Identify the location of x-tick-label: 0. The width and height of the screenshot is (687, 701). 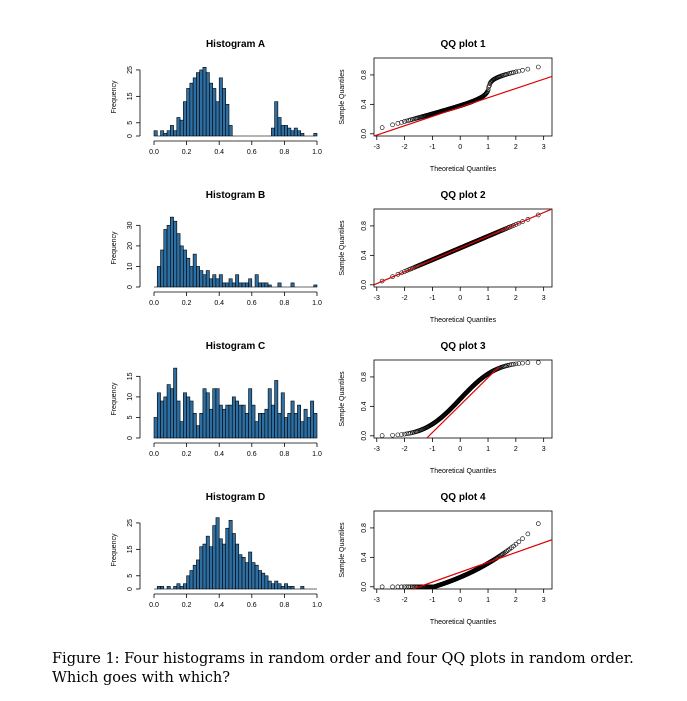
(460, 600).